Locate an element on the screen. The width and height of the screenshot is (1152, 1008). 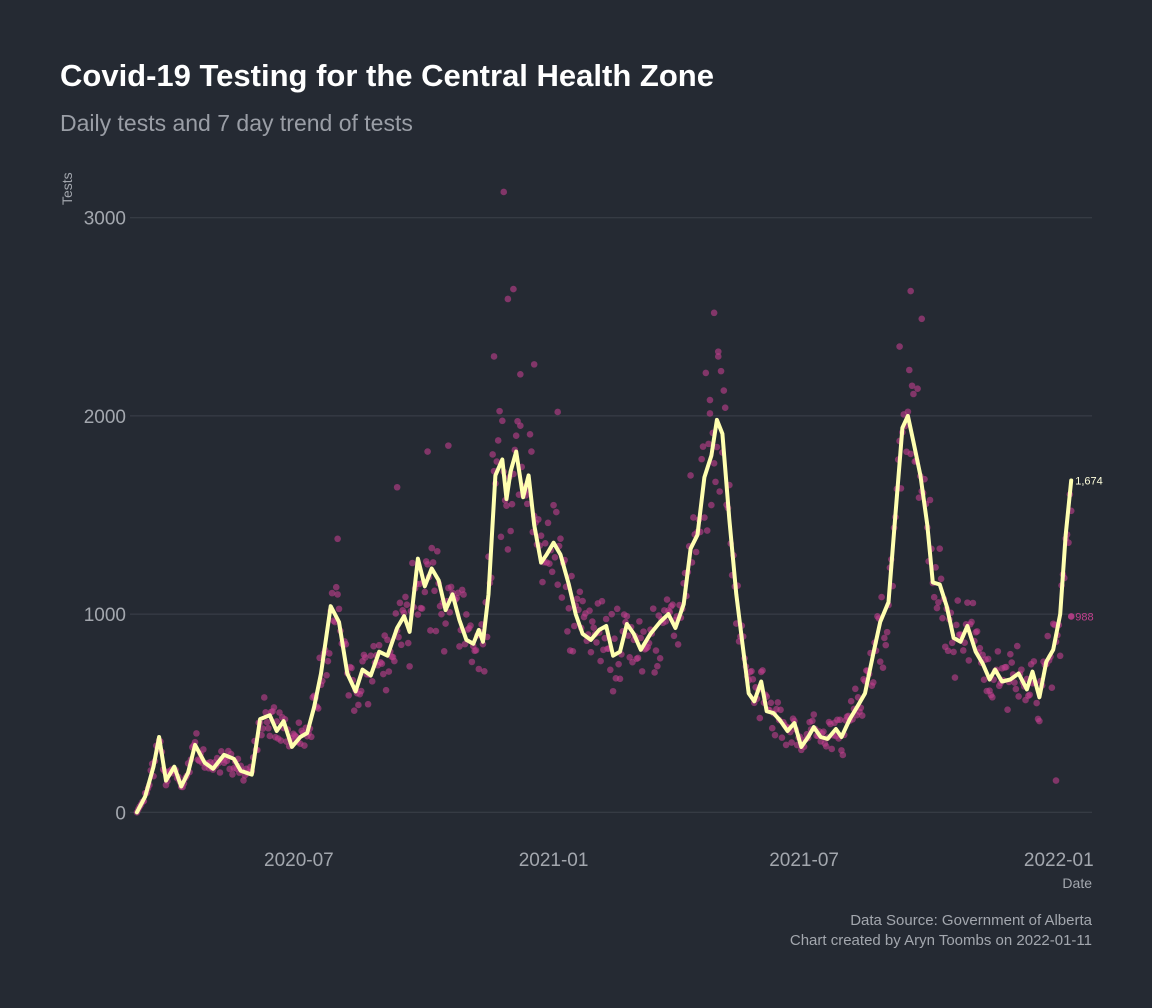
x-axis-title: Date is located at coordinates (1077, 883).